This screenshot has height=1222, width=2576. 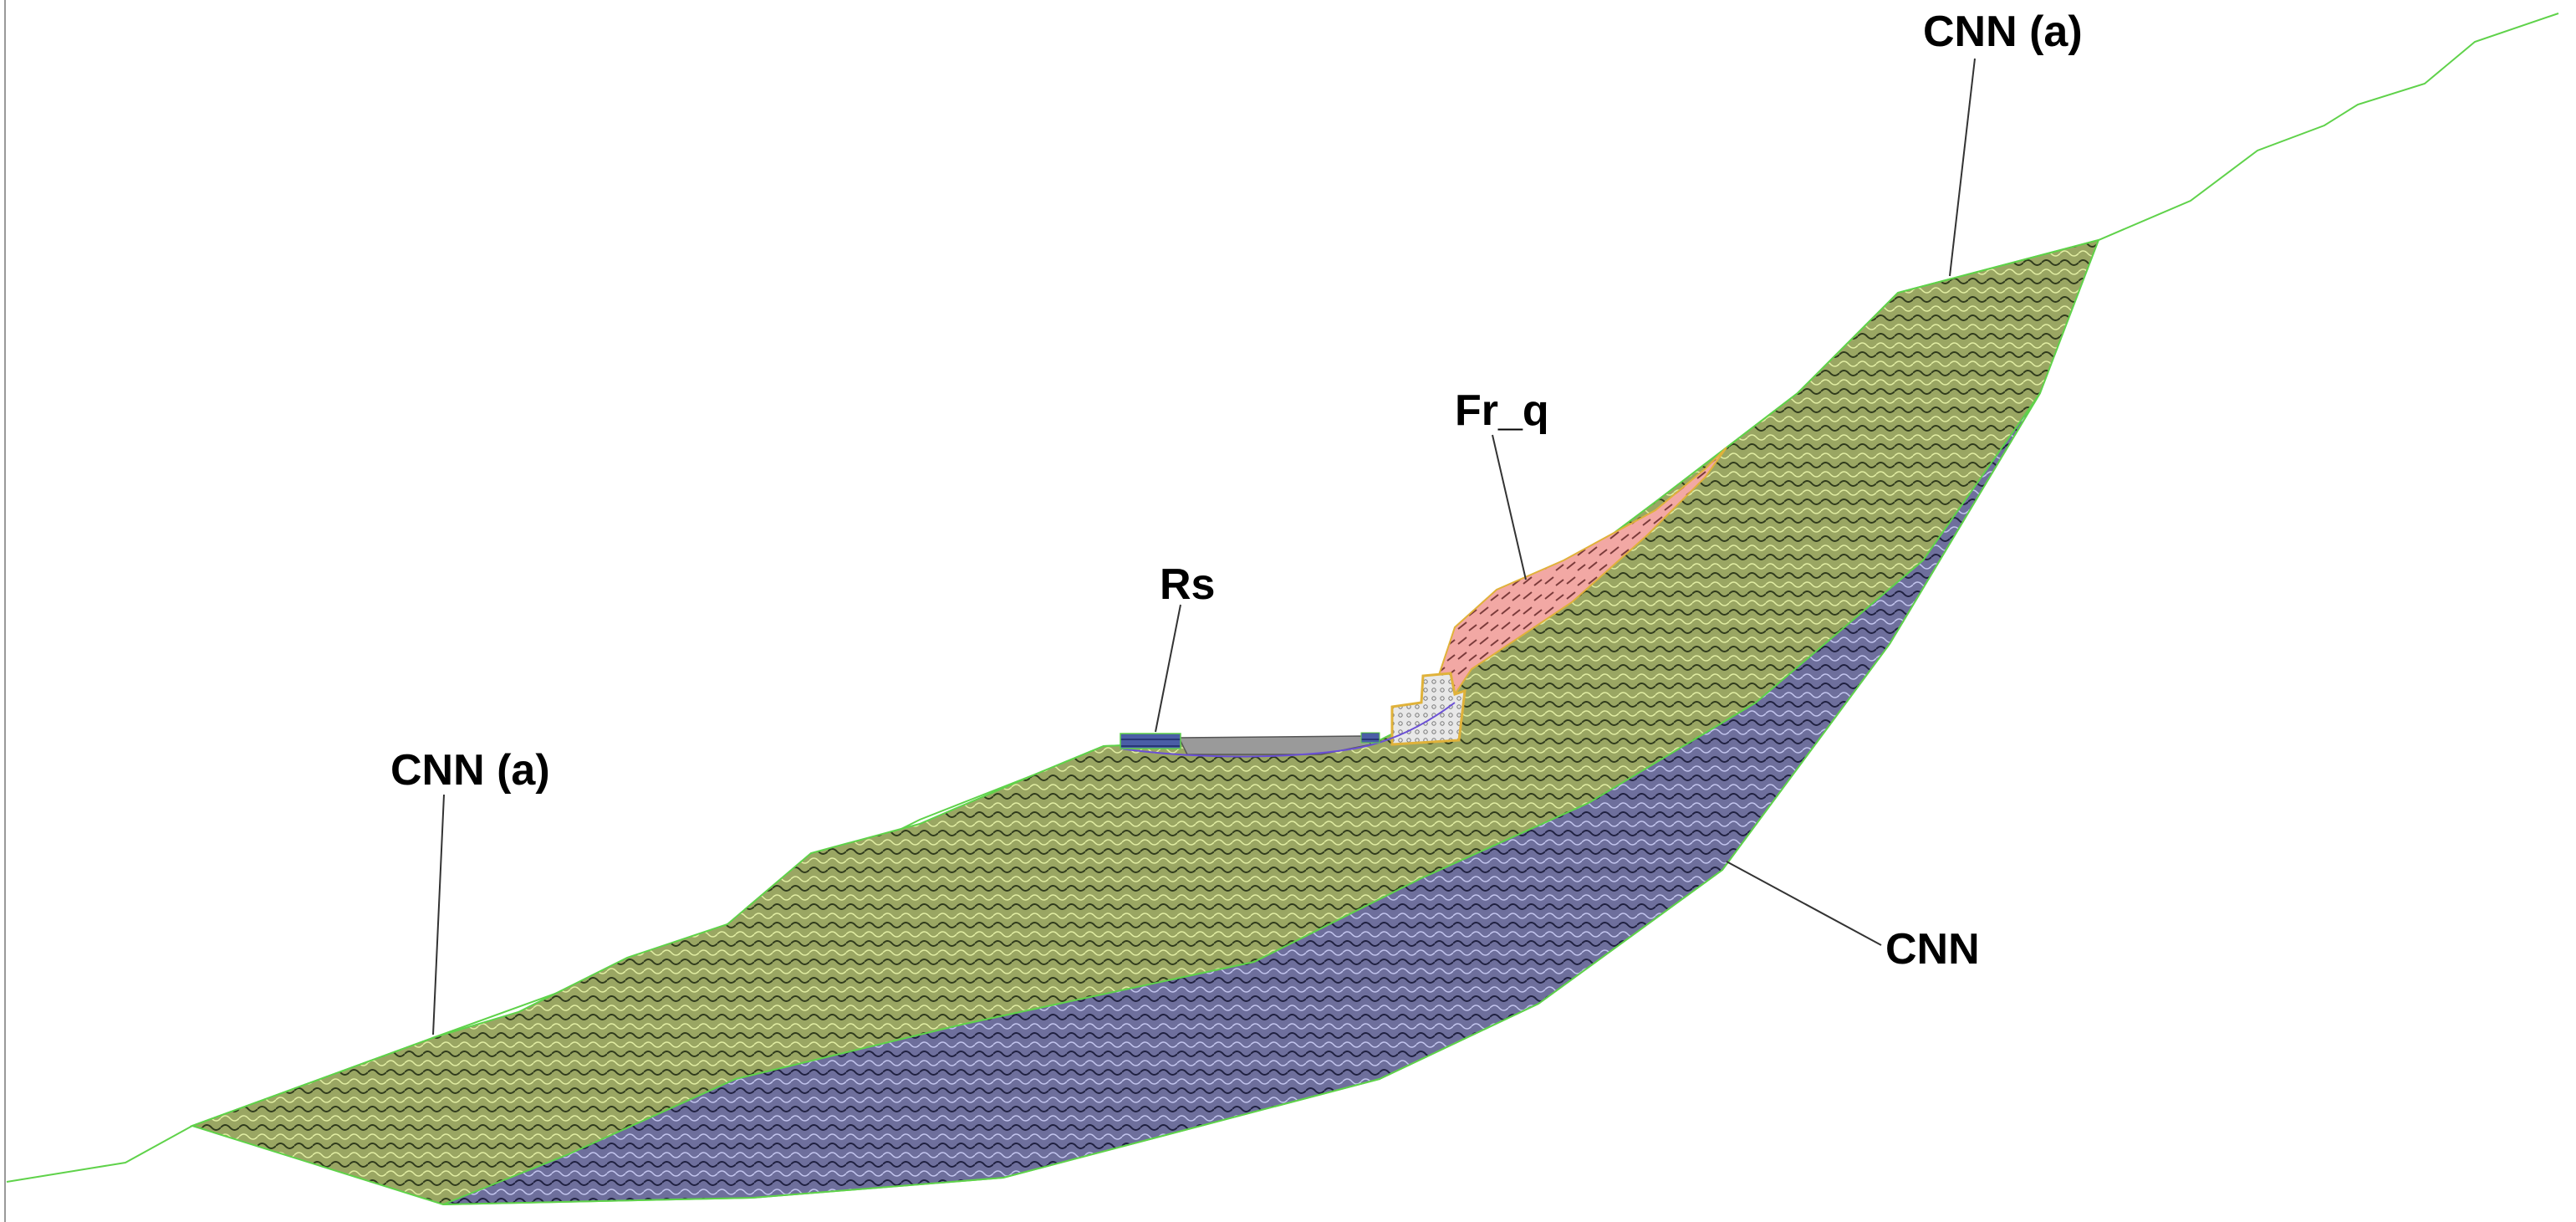 I want to click on retaining-structure, so click(x=1429, y=709).